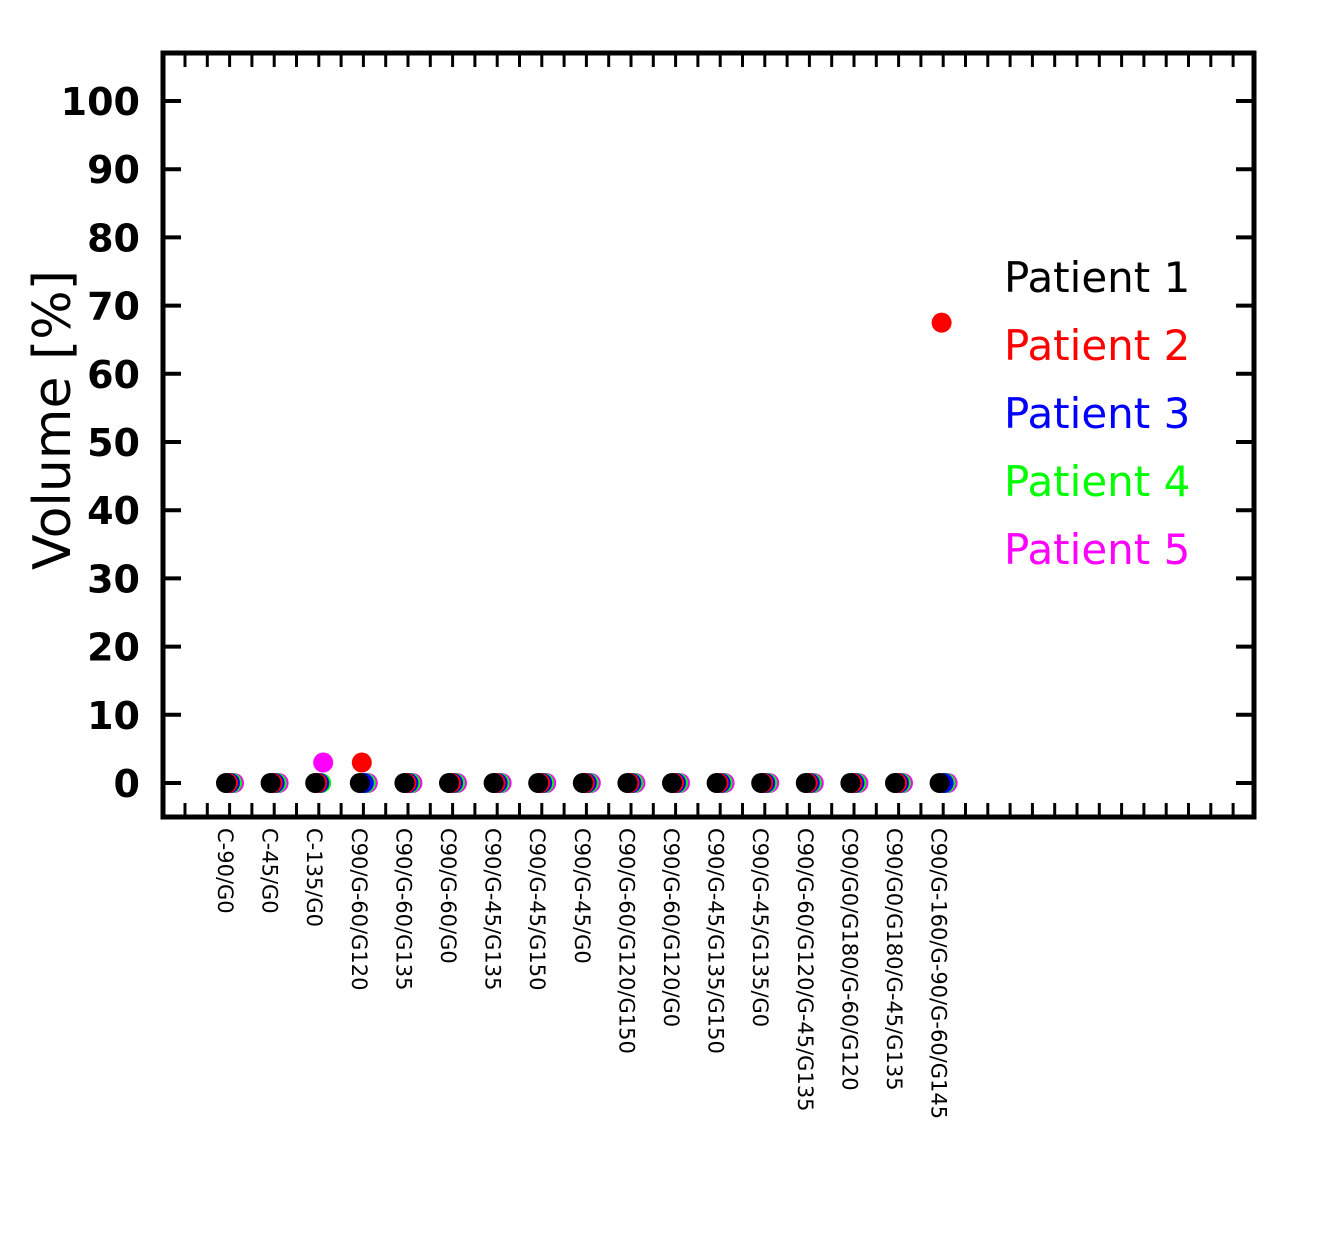  I want to click on x-tick-label: C90/G-45/G135, so click(493, 909).